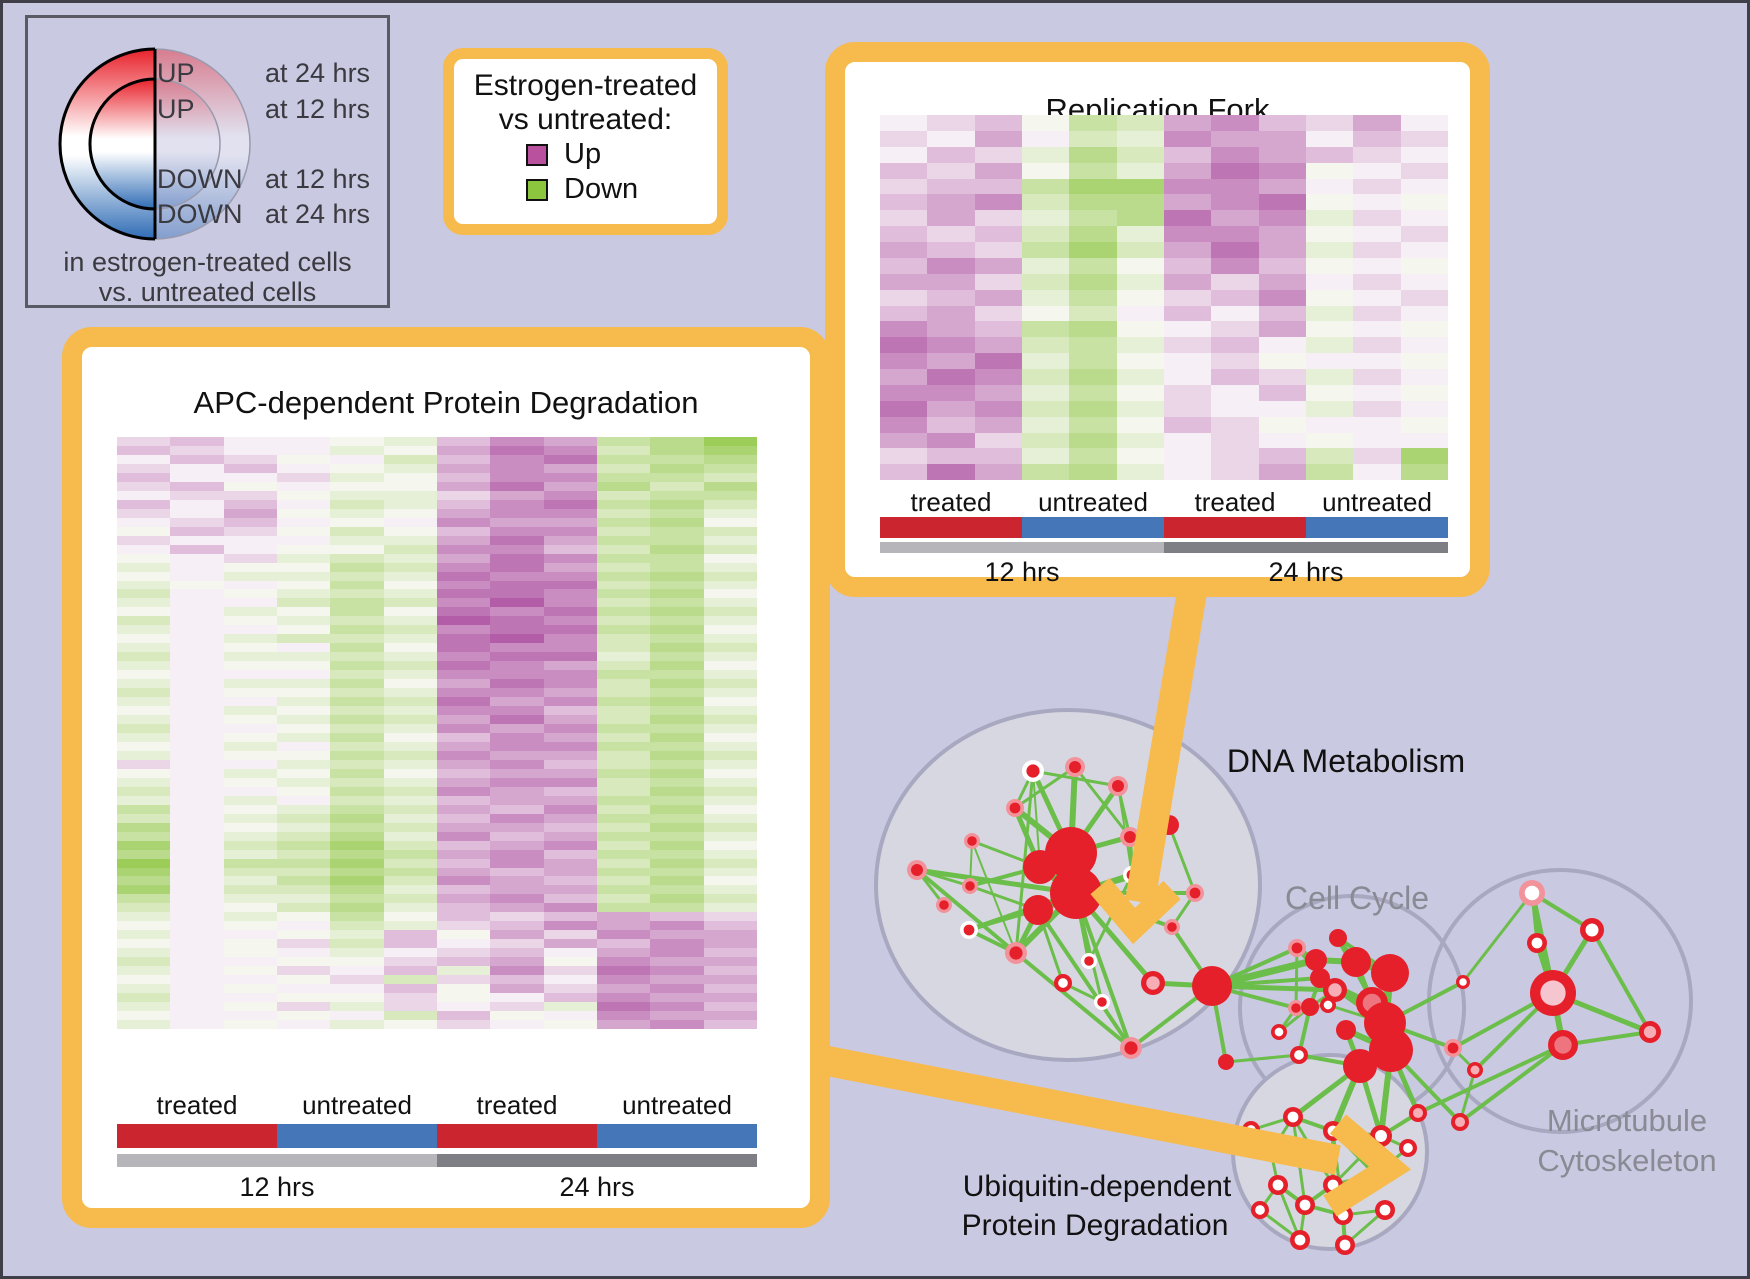 This screenshot has width=1750, height=1279. What do you see at coordinates (207, 292) in the screenshot?
I see `ring-footer-line2: vs. untreated cells` at bounding box center [207, 292].